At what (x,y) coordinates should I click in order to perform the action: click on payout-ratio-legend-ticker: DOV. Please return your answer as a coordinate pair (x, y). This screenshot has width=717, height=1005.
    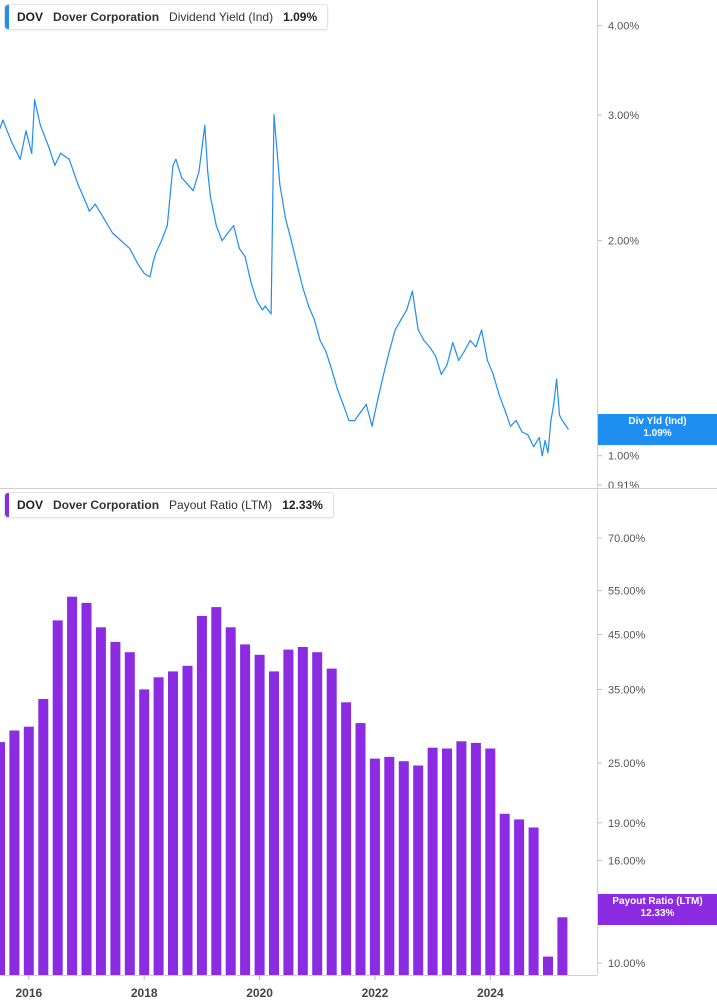
    Looking at the image, I should click on (30, 505).